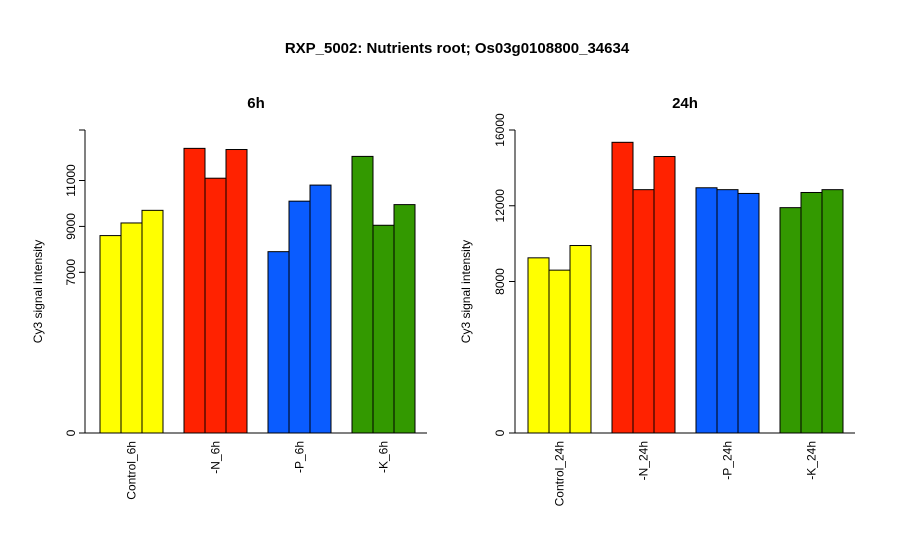 This screenshot has height=555, width=900. What do you see at coordinates (500, 130) in the screenshot?
I see `y-tick-label: 16000` at bounding box center [500, 130].